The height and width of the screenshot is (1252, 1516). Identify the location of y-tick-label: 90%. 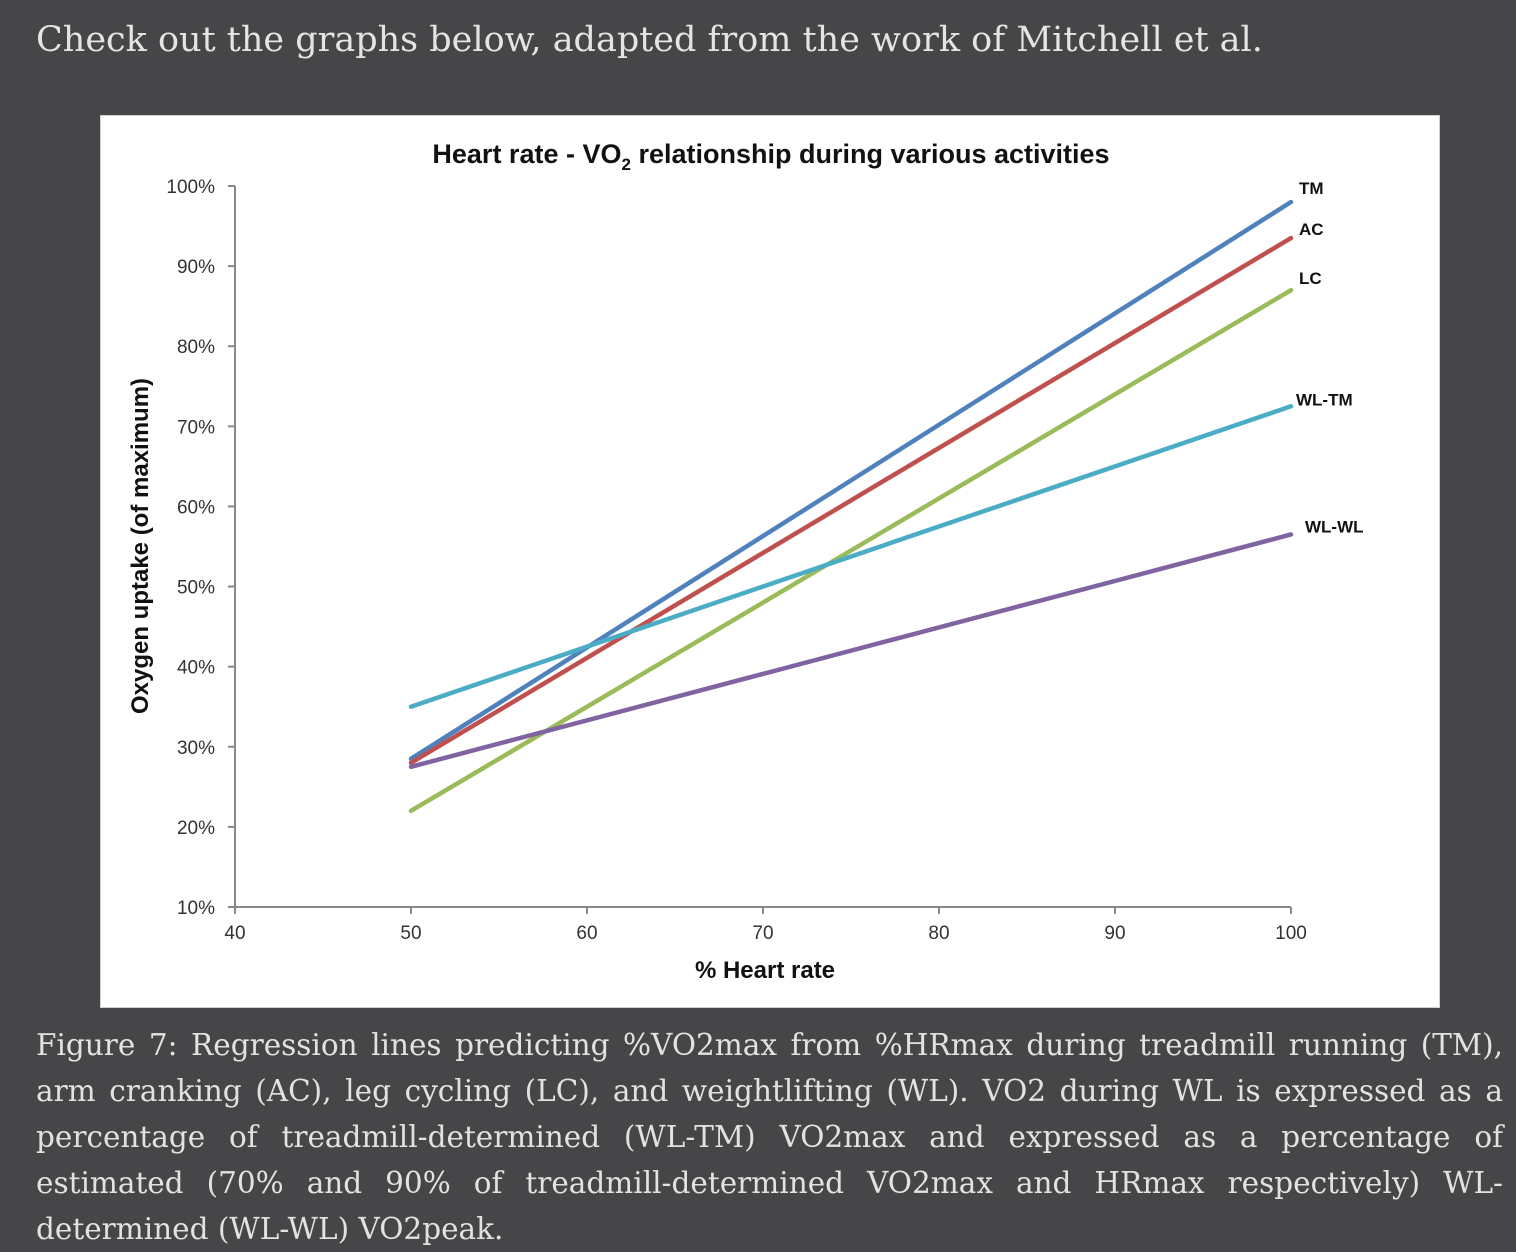
(196, 267).